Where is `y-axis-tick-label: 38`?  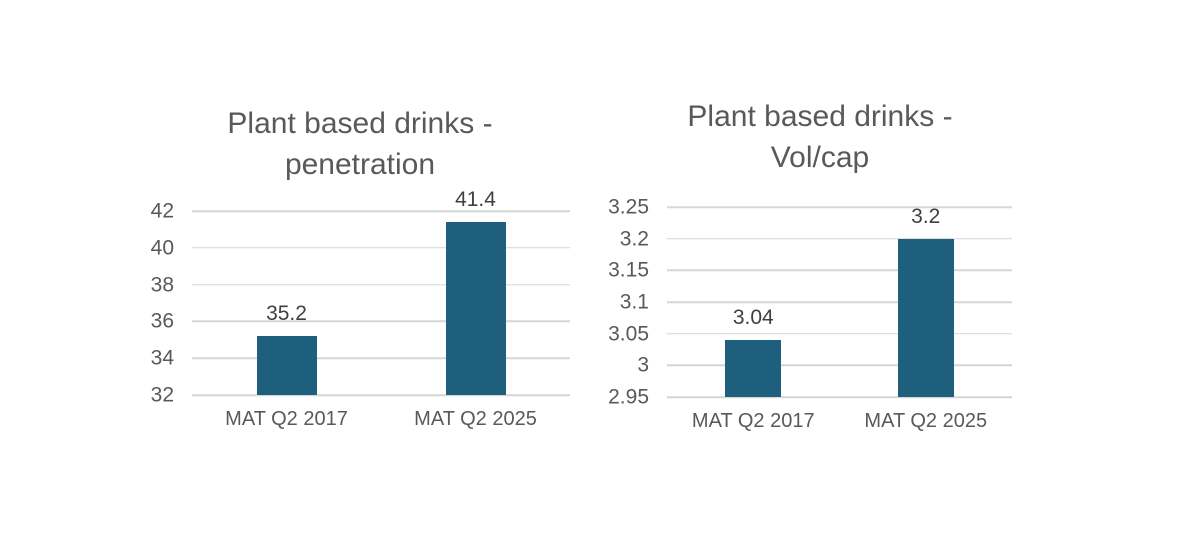
y-axis-tick-label: 38 is located at coordinates (162, 285).